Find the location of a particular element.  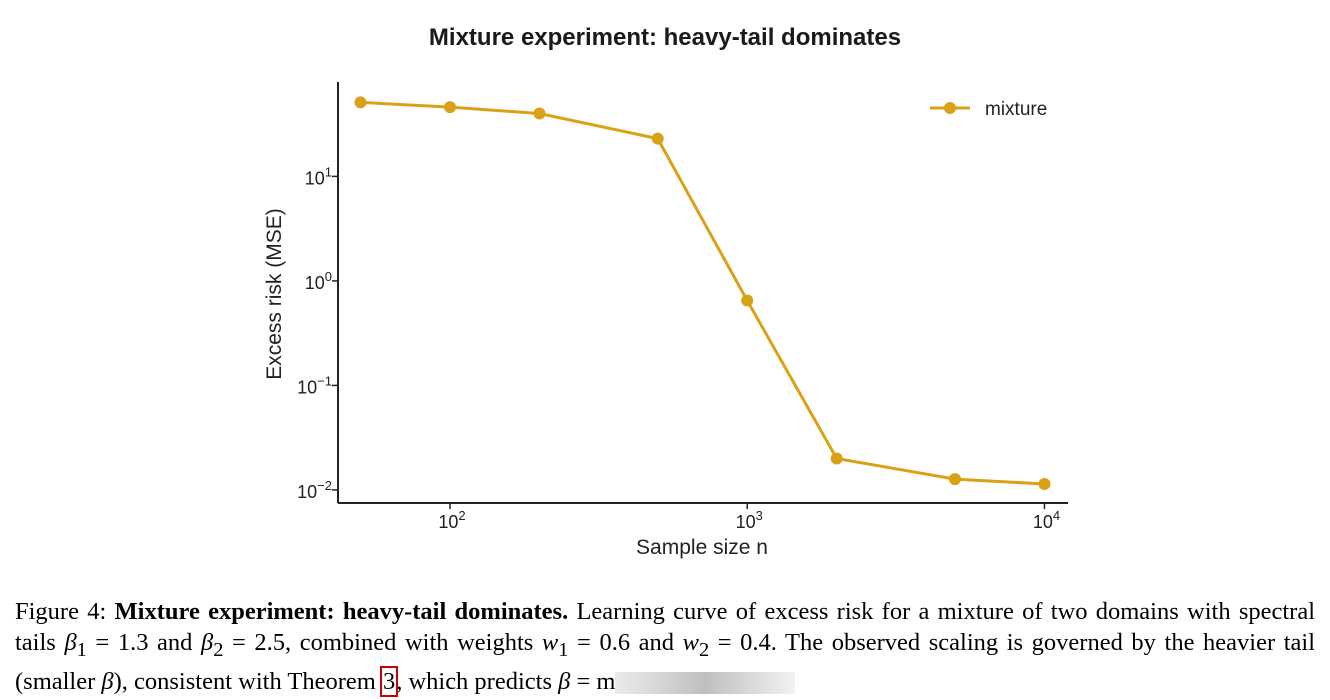

beta-1-sub: 1 is located at coordinates (81, 649).